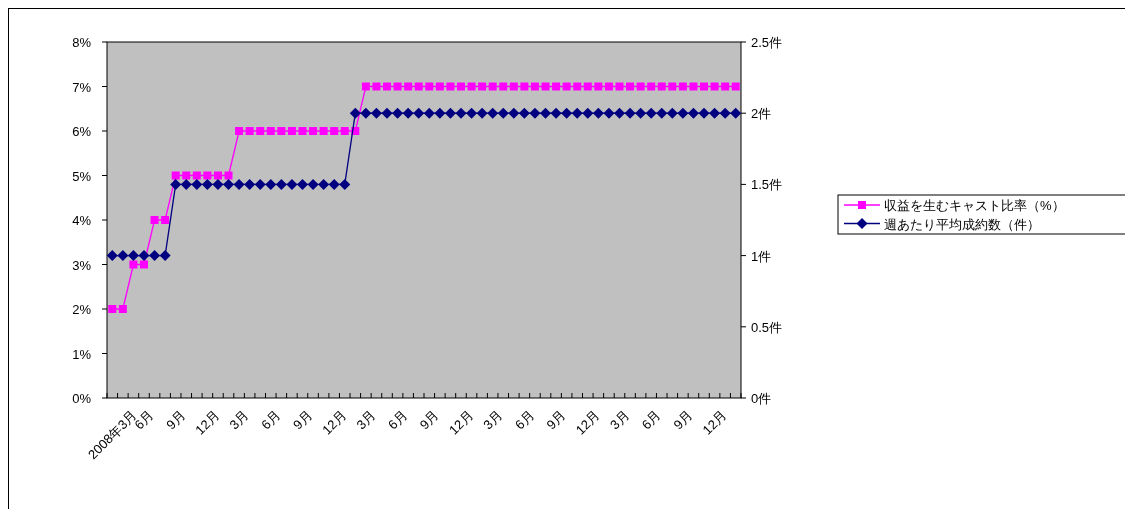 The height and width of the screenshot is (509, 1125). I want to click on y2-tick-label: 1件, so click(761, 256).